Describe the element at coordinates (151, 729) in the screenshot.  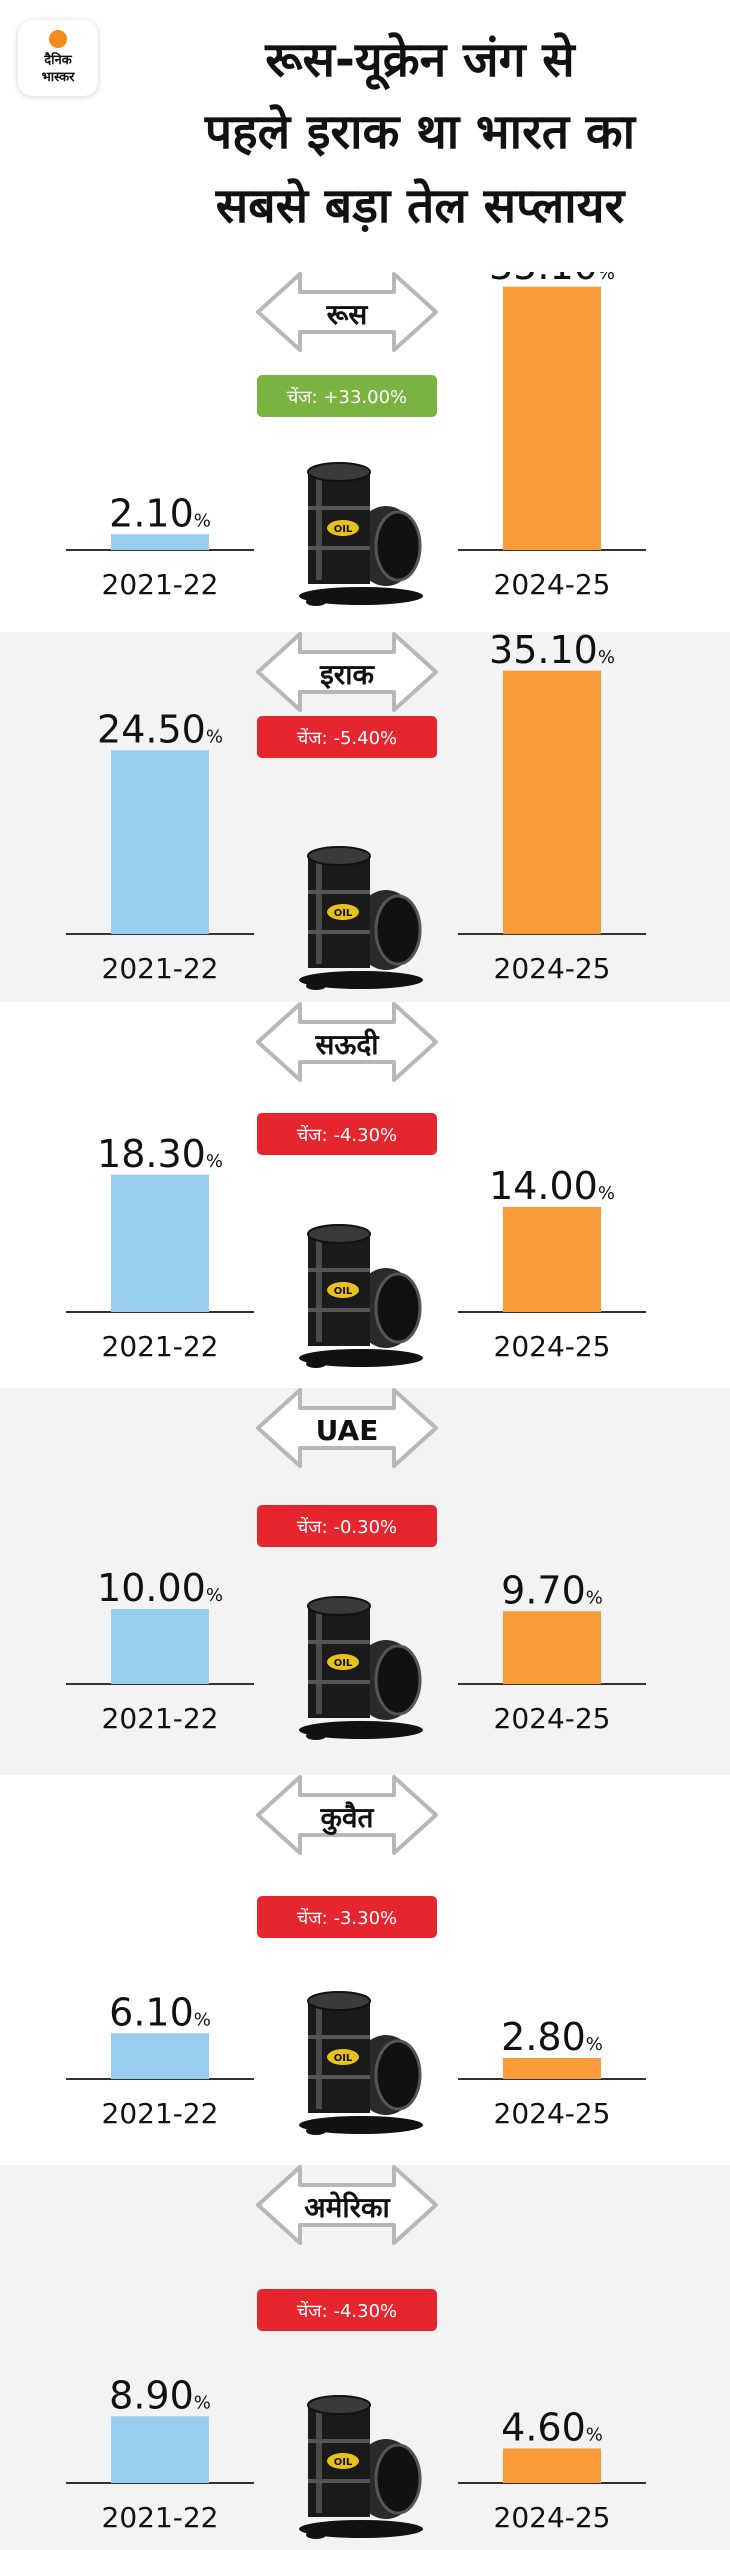
I see `value-label-2021-22-number: 24.50` at that location.